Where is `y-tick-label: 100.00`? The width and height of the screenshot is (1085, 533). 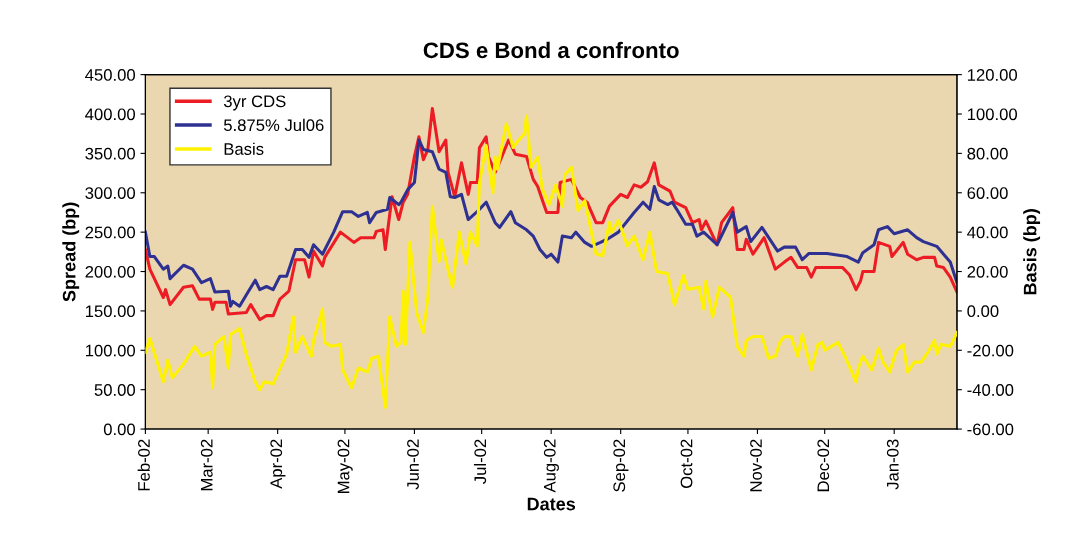
y-tick-label: 100.00 is located at coordinates (110, 350).